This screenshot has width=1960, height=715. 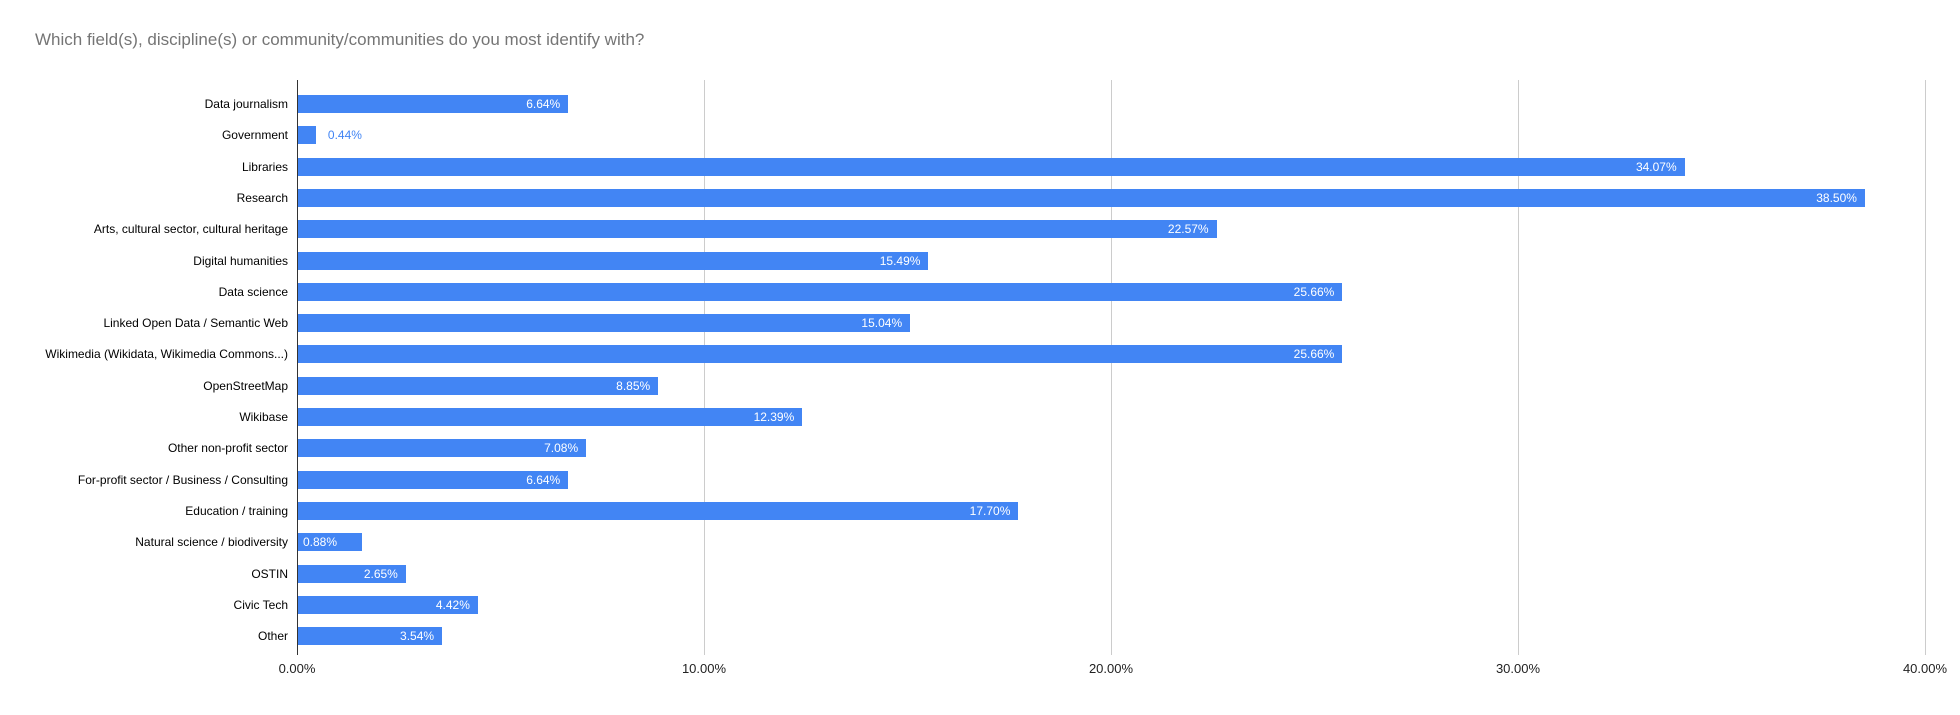 What do you see at coordinates (344, 135) in the screenshot?
I see `value-label: 0.44%` at bounding box center [344, 135].